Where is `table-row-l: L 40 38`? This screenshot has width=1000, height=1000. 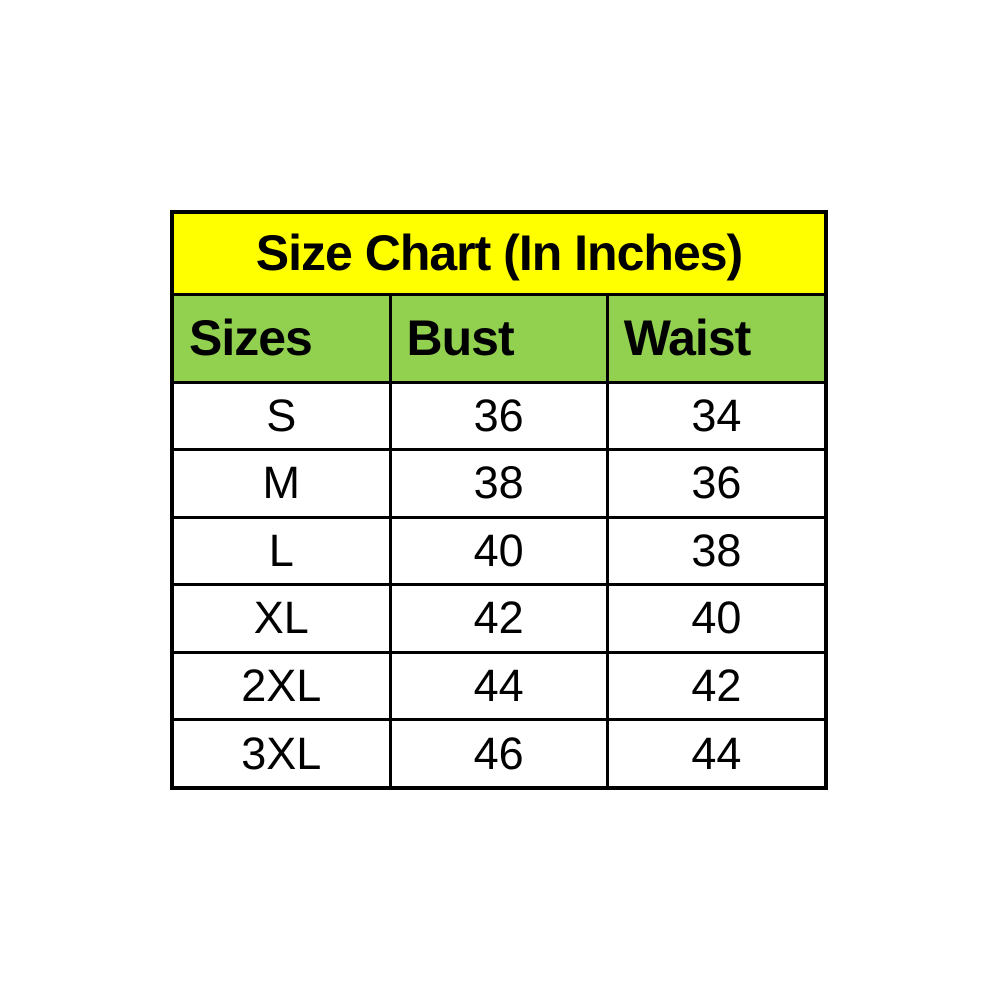
table-row-l: L 40 38 is located at coordinates (499, 551).